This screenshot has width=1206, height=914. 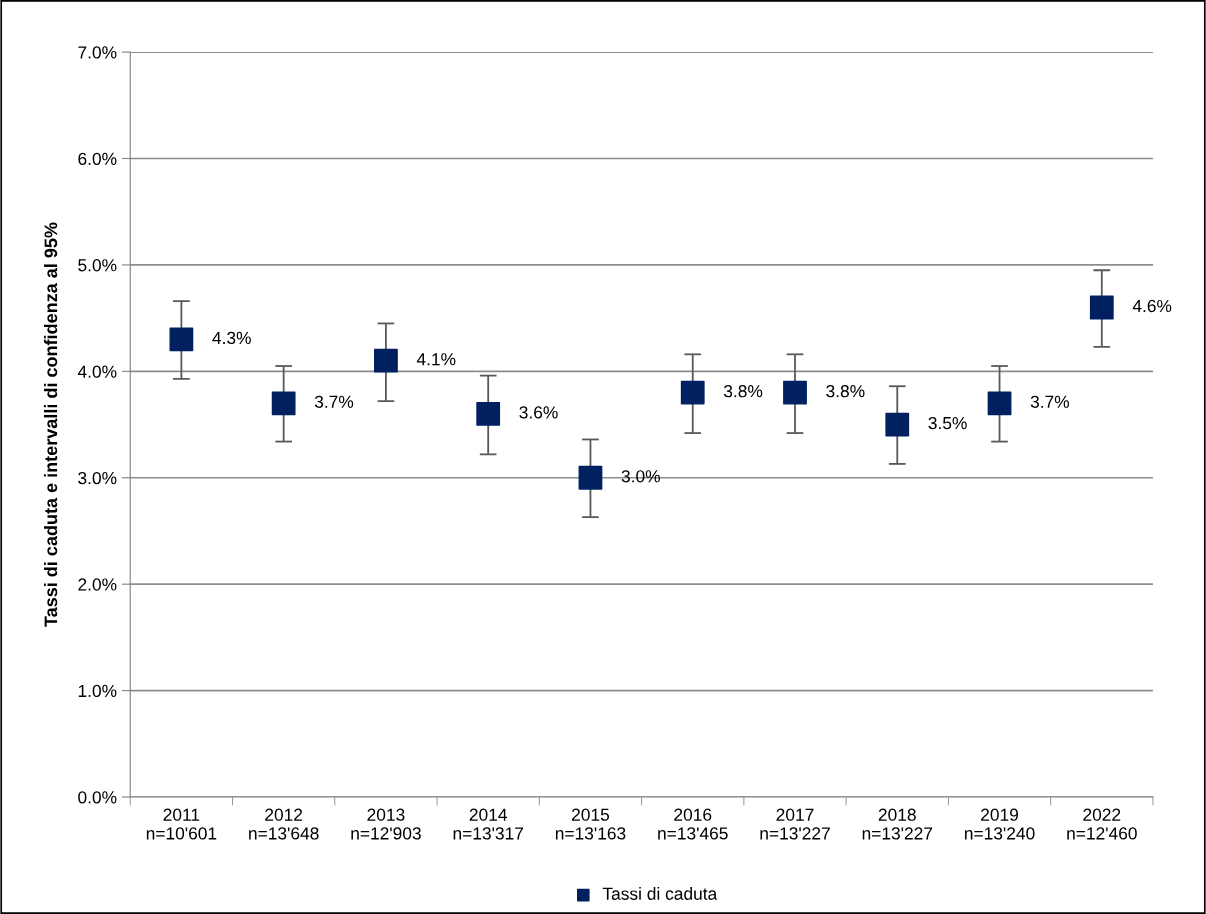 I want to click on y-tick-label: 7.0%, so click(x=97, y=52).